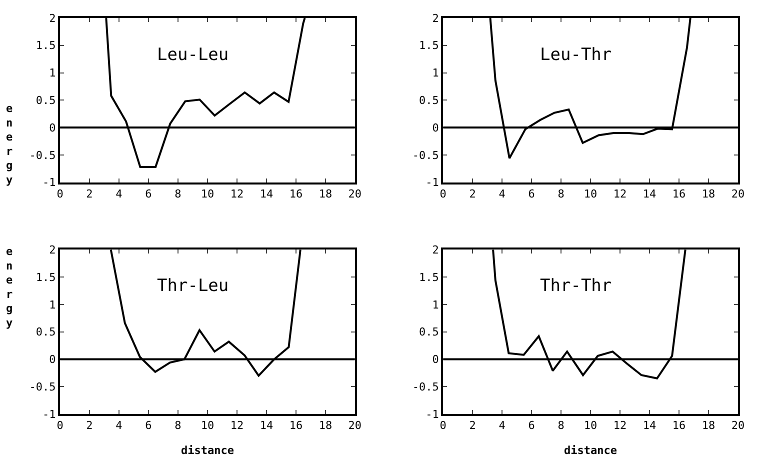 The height and width of the screenshot is (467, 757). Describe the element at coordinates (193, 286) in the screenshot. I see `annotation: Thr-Leu` at that location.